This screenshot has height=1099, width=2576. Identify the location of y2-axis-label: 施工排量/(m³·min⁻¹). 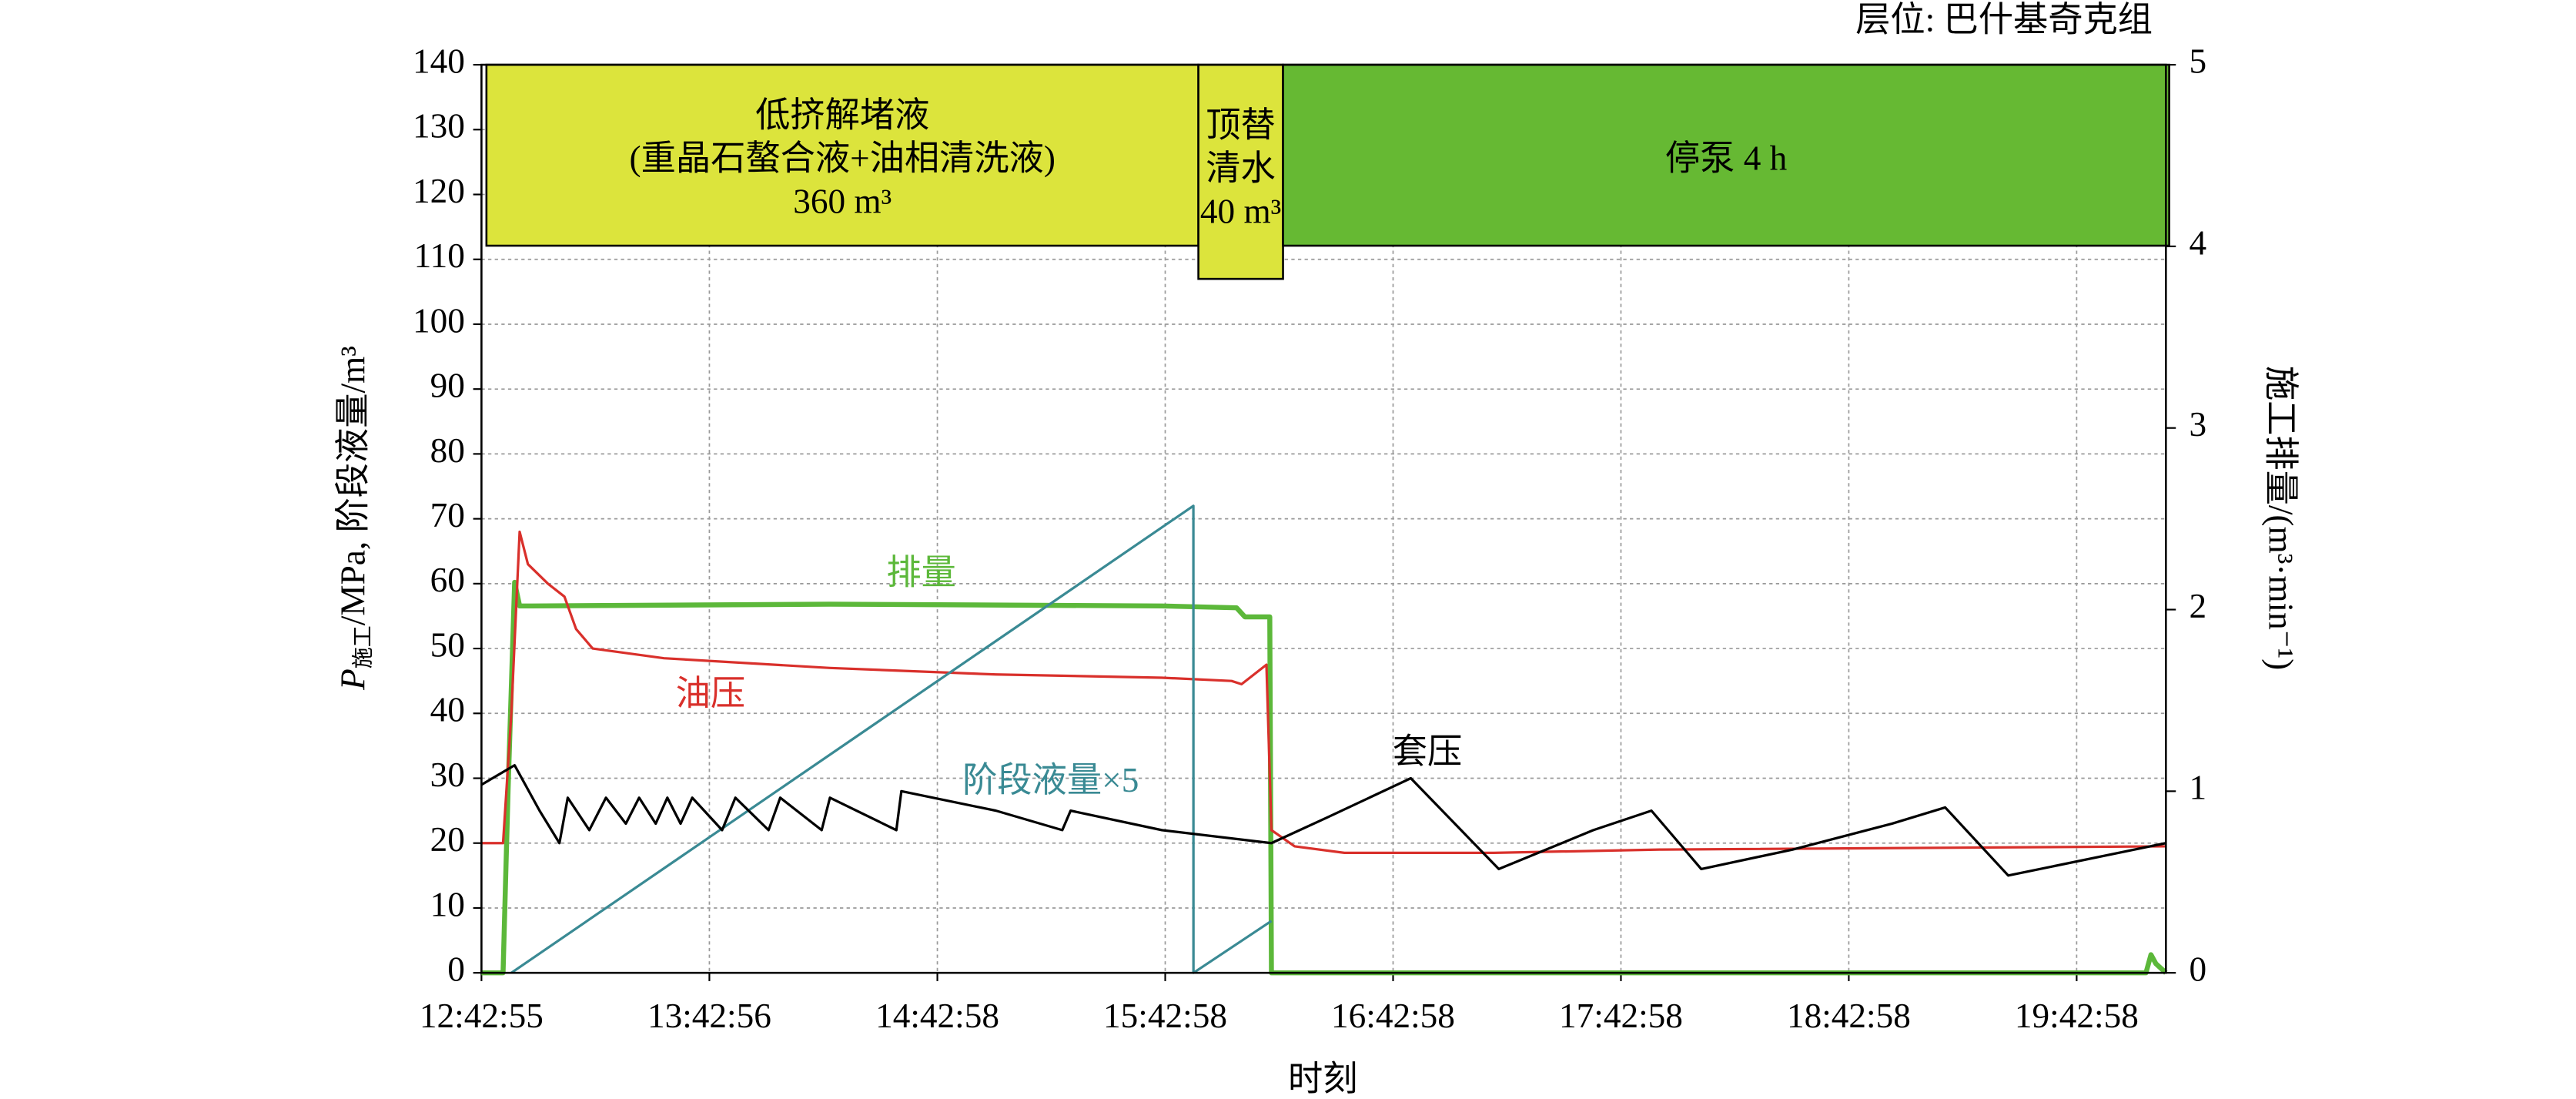
(2280, 518).